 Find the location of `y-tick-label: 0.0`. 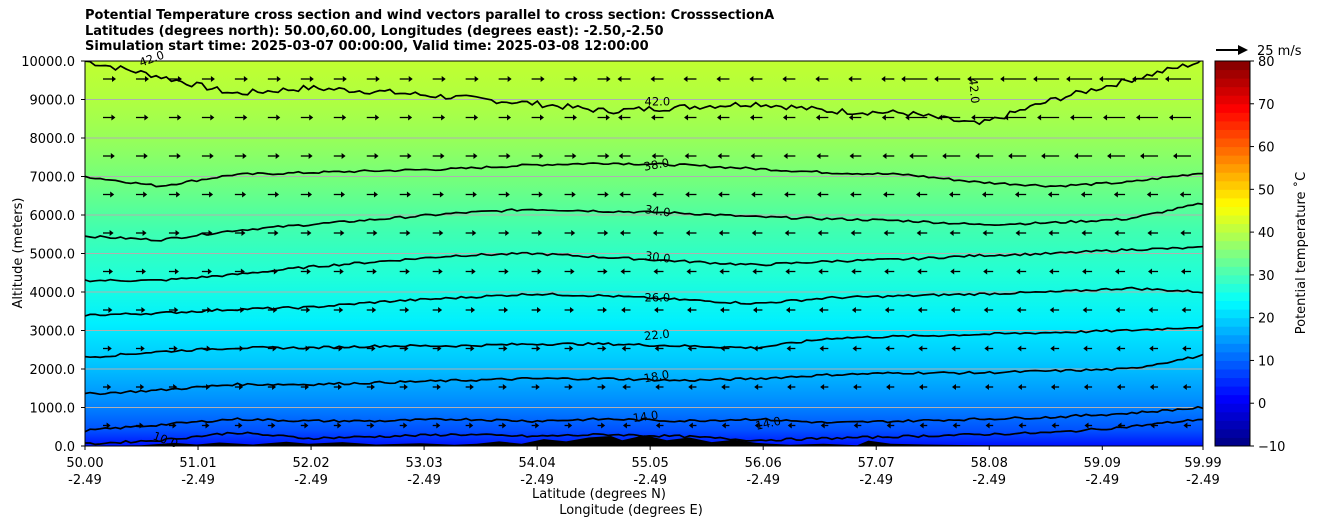

y-tick-label: 0.0 is located at coordinates (64, 447).